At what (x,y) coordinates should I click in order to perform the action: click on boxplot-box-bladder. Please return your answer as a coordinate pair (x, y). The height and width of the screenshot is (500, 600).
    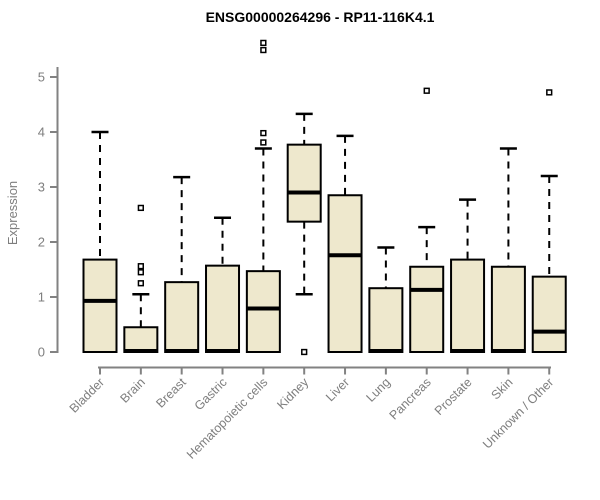
    Looking at the image, I should click on (100, 306).